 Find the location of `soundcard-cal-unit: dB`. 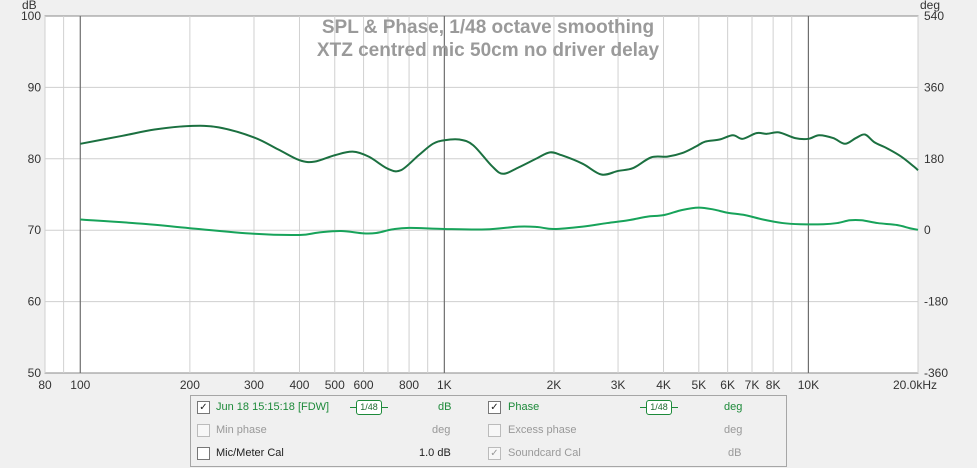

soundcard-cal-unit: dB is located at coordinates (735, 453).